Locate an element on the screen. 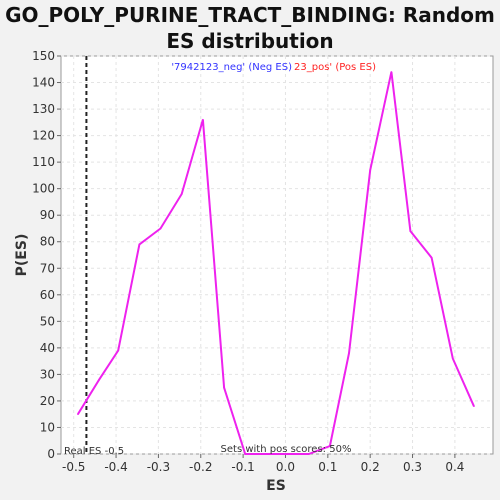 The height and width of the screenshot is (500, 500). x-tick-label: -0.5 is located at coordinates (73, 467).